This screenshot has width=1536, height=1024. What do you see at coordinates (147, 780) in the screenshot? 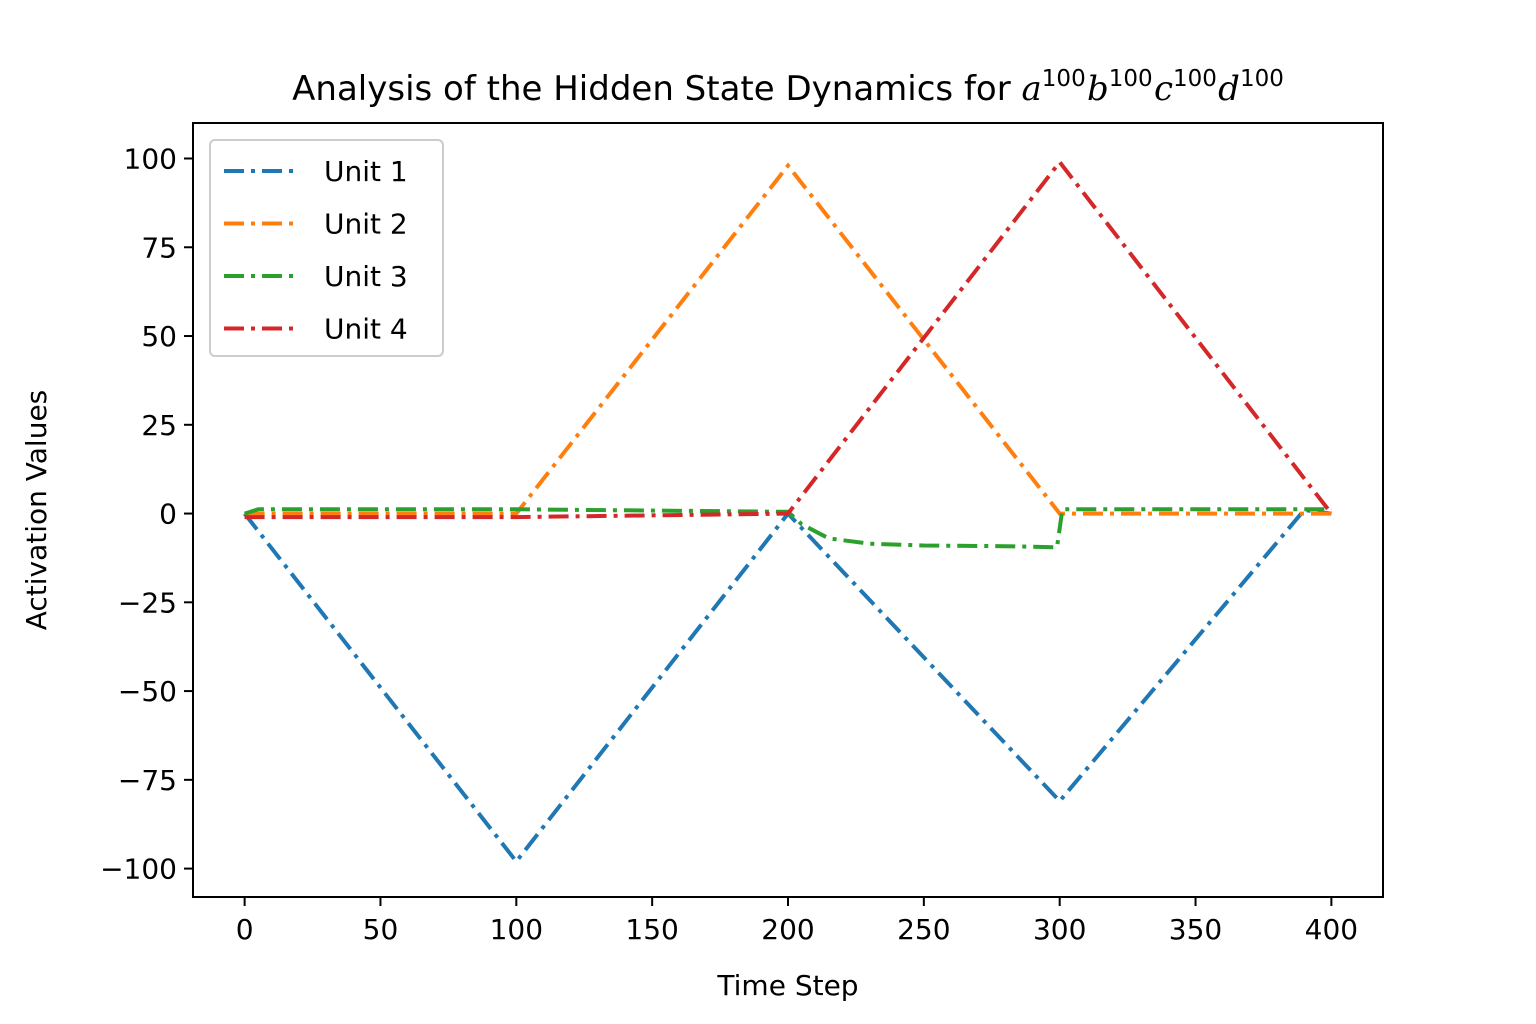
I see `y-tick-label: −75` at bounding box center [147, 780].